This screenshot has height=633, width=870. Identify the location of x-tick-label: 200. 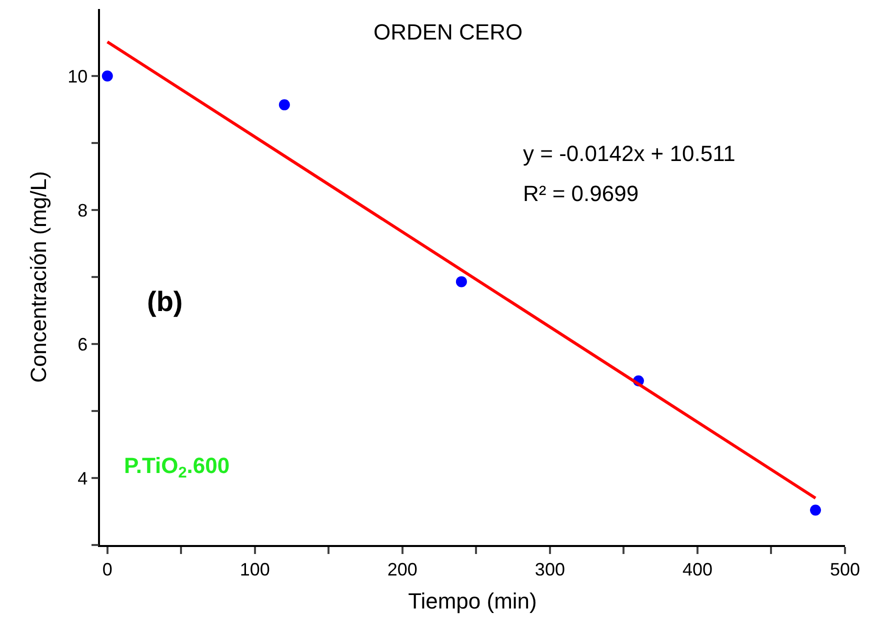
(402, 569).